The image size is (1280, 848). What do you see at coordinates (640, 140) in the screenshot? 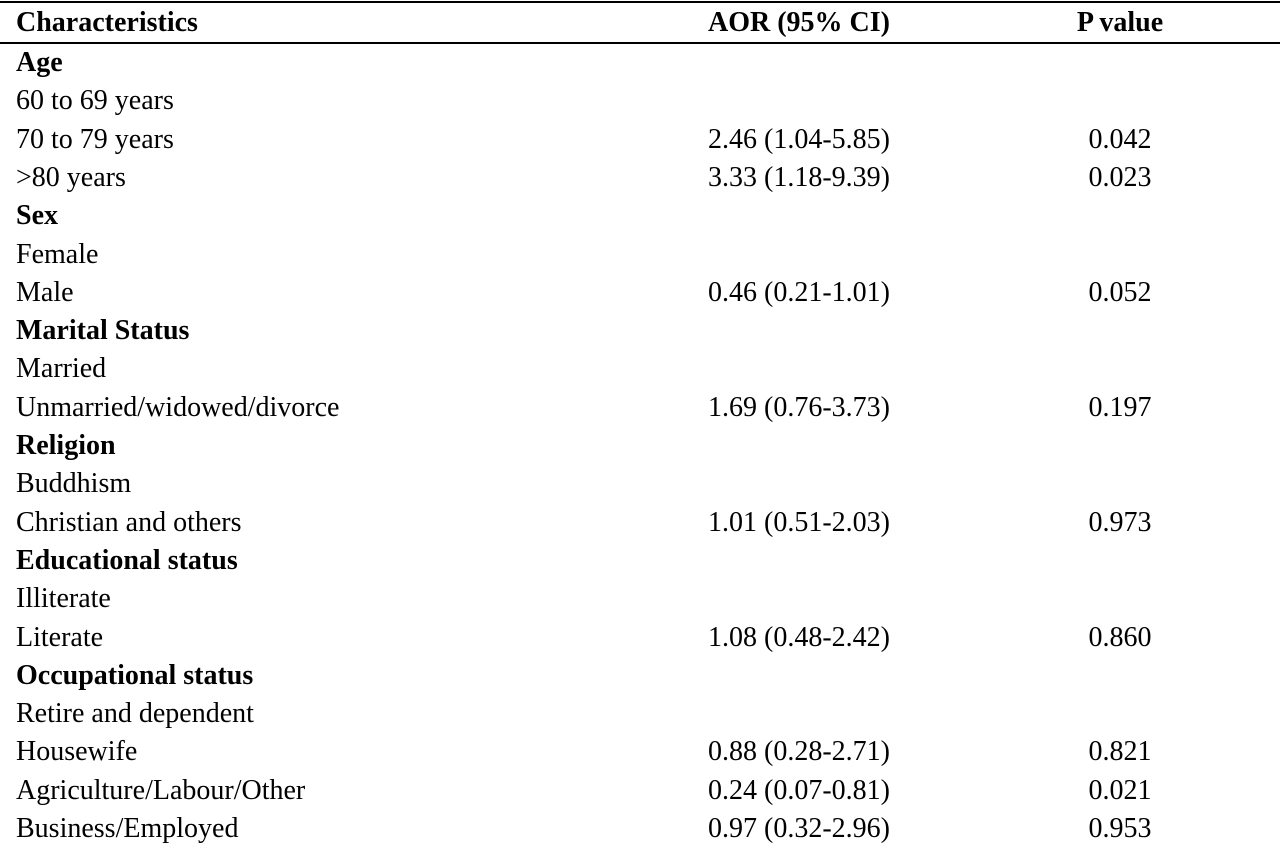
I see `table-row: 70 to 79 years 2.46 (1.04-5.85) 0.042` at bounding box center [640, 140].